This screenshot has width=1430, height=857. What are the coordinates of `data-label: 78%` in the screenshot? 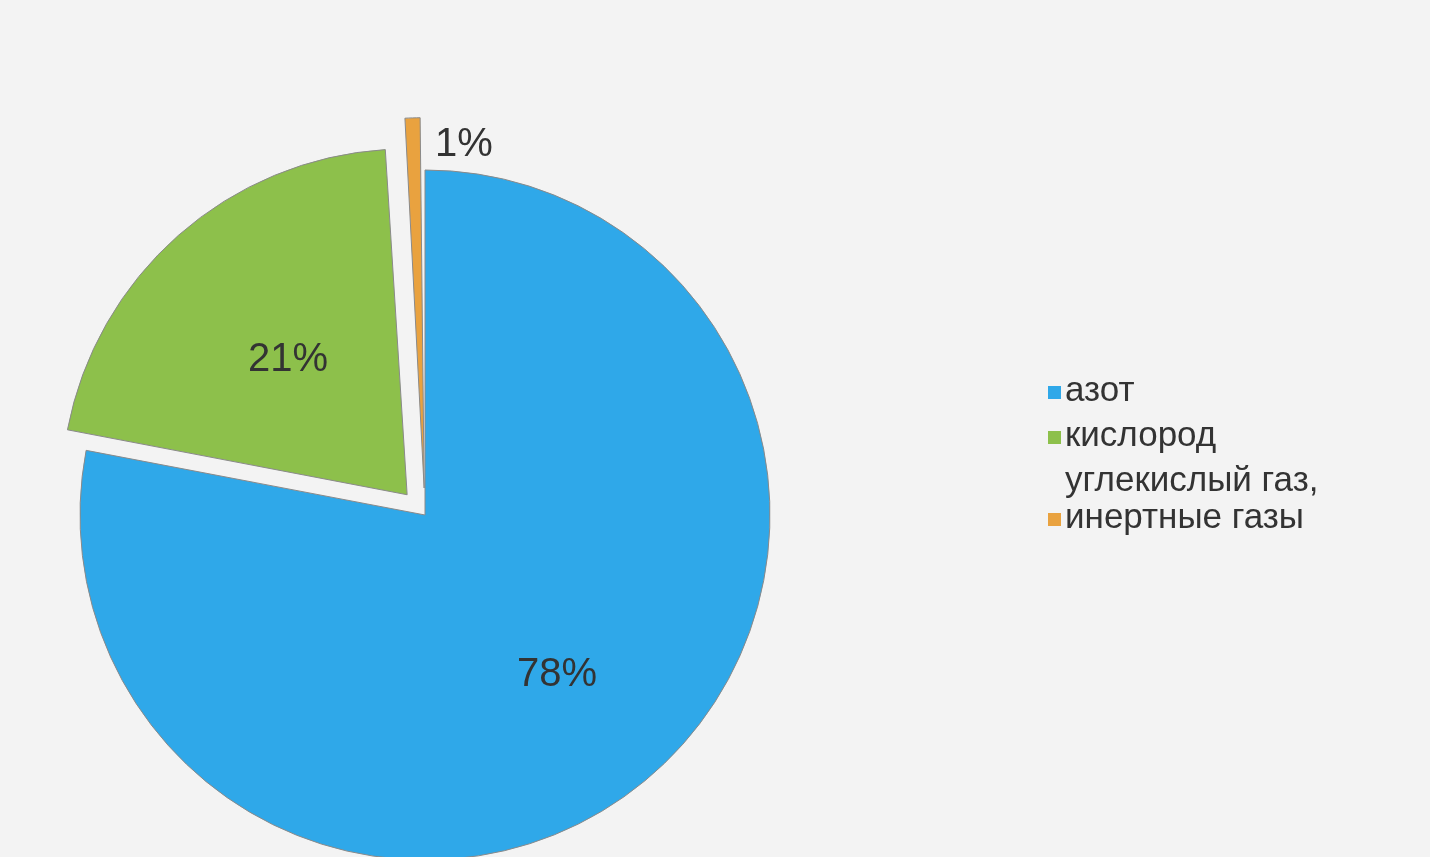 It's located at (556, 671).